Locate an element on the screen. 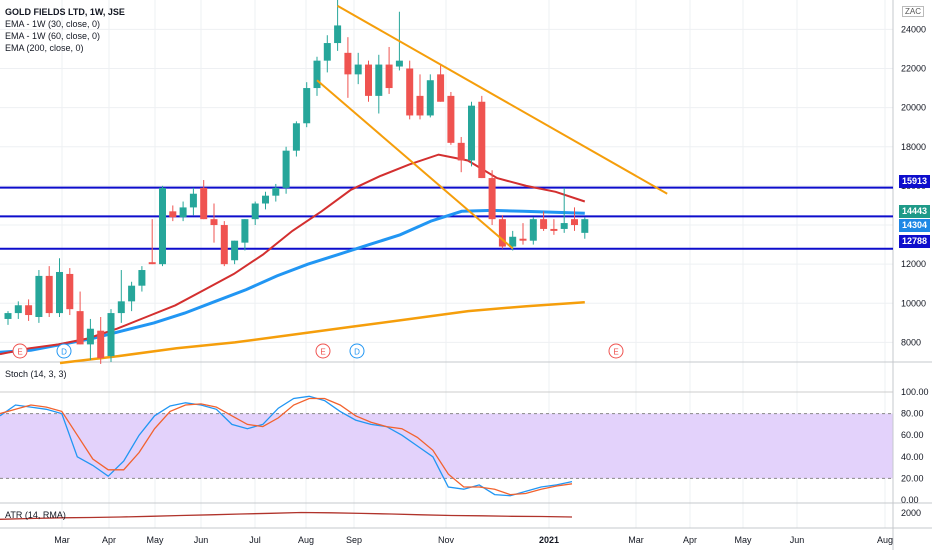  x-tick-label: 2021 is located at coordinates (549, 540).